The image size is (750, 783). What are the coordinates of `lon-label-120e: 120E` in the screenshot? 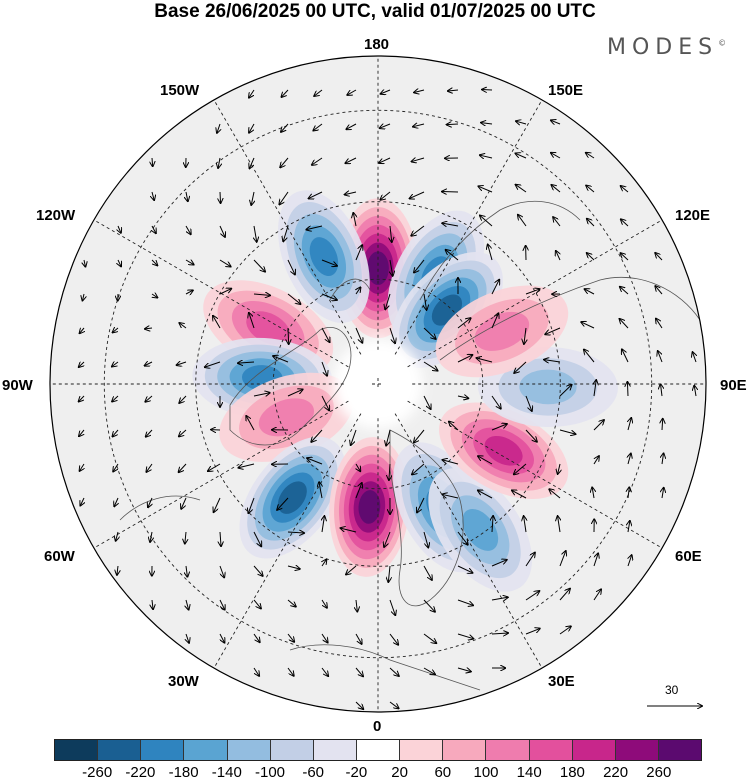 It's located at (693, 215).